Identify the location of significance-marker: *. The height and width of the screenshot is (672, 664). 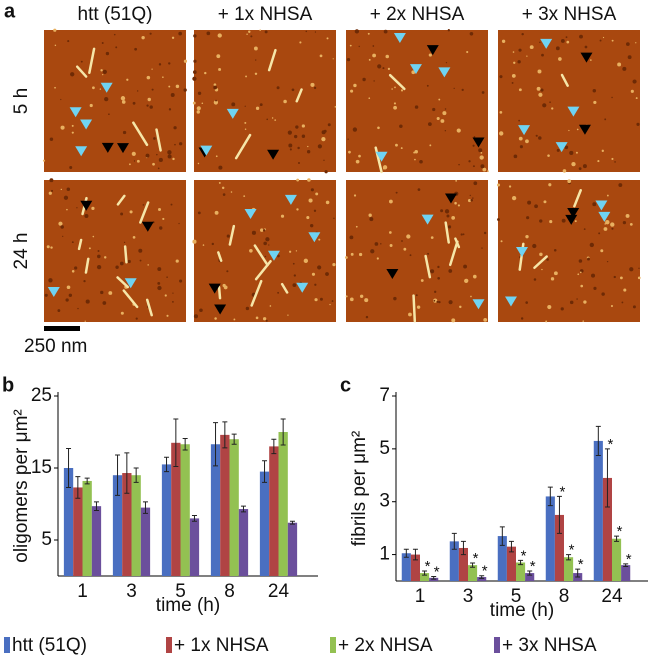
(485, 571).